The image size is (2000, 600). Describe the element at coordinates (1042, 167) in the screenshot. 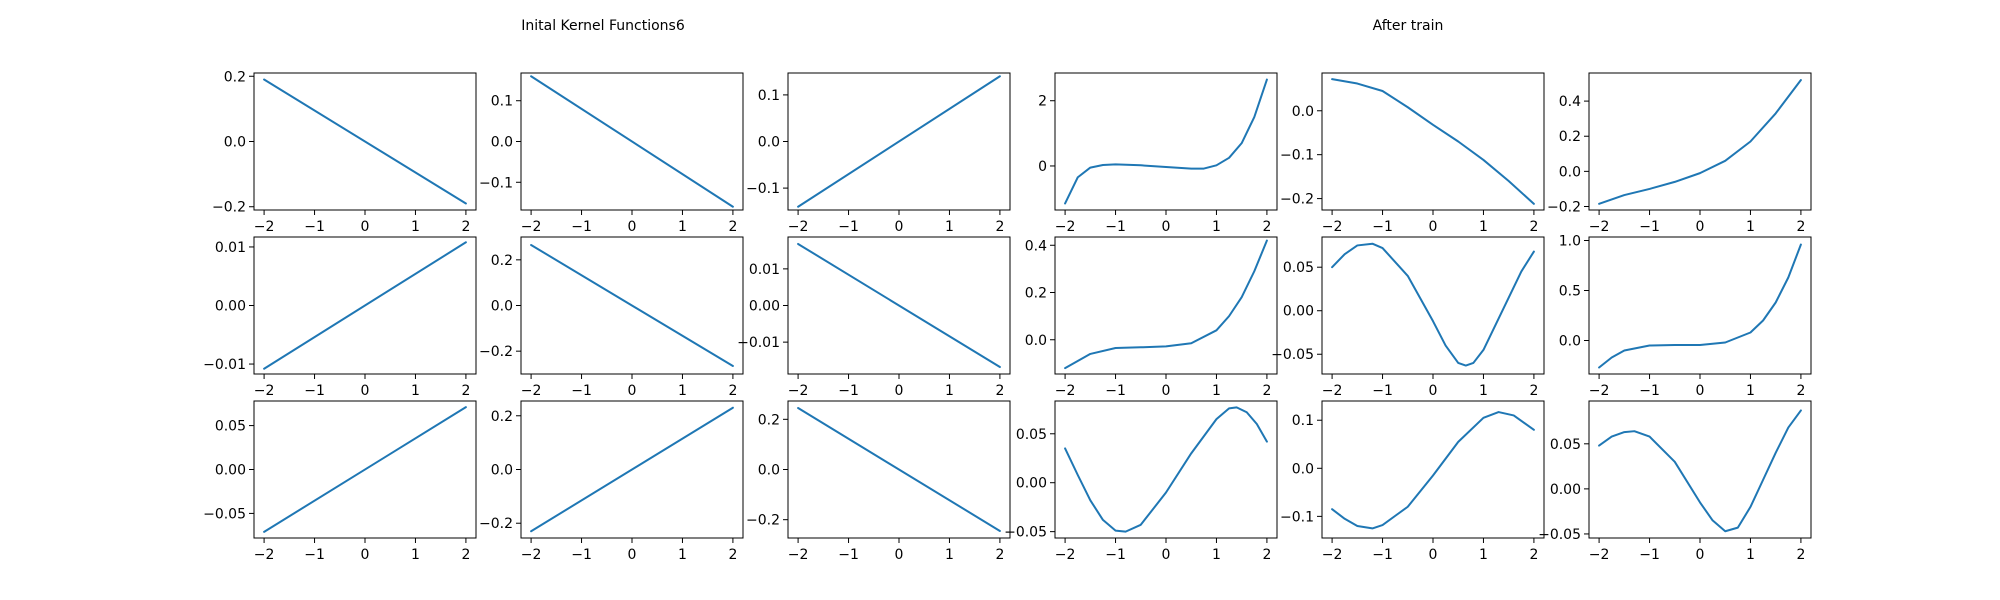

I see `y-tick-label: 0` at that location.